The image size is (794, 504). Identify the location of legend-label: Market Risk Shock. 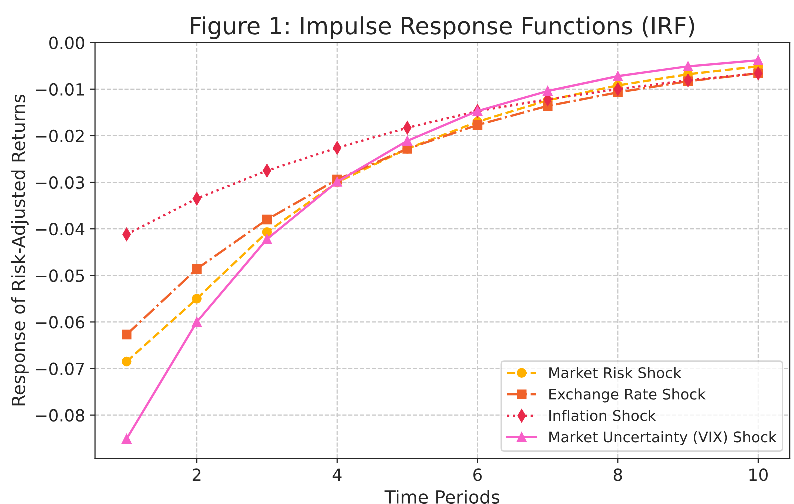
(616, 372).